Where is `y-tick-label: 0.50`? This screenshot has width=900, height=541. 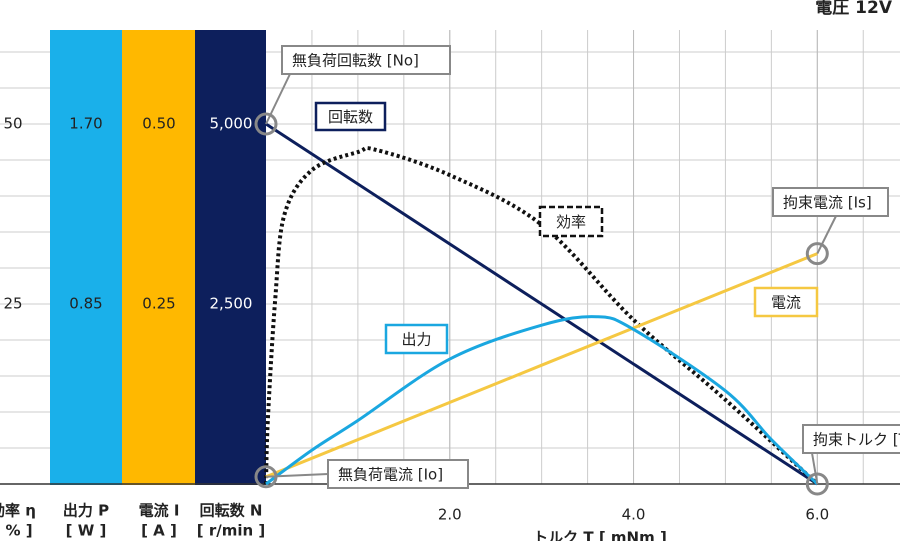 y-tick-label: 0.50 is located at coordinates (158, 124).